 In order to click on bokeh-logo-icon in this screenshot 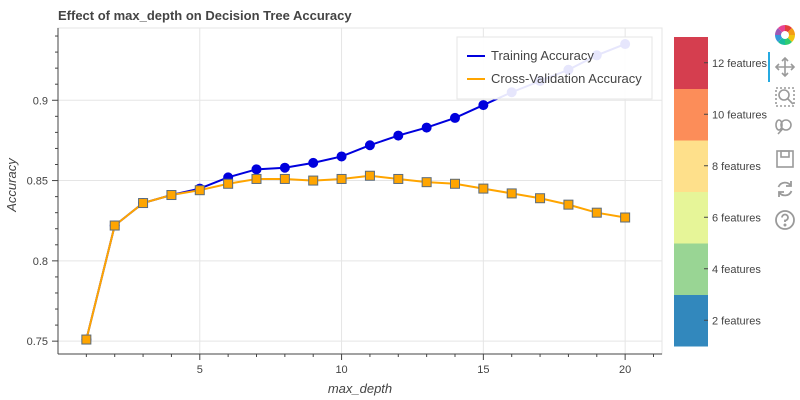, I will do `click(785, 35)`.